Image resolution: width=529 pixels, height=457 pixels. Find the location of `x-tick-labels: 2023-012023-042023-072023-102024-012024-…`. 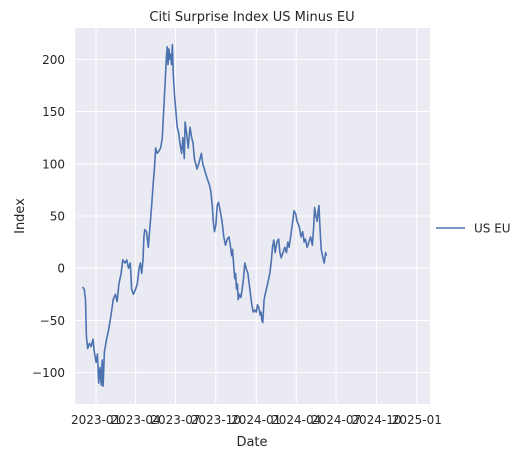

x-tick-labels: 2023-012023-042023-072023-102024-012024-… is located at coordinates (256, 420).